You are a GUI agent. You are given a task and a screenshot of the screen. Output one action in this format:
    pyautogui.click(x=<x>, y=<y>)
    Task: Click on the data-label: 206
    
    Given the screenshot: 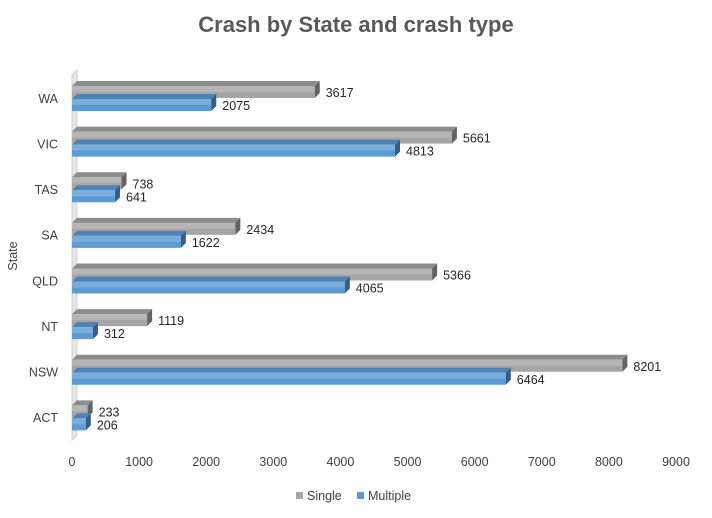 What is the action you would take?
    pyautogui.click(x=107, y=425)
    